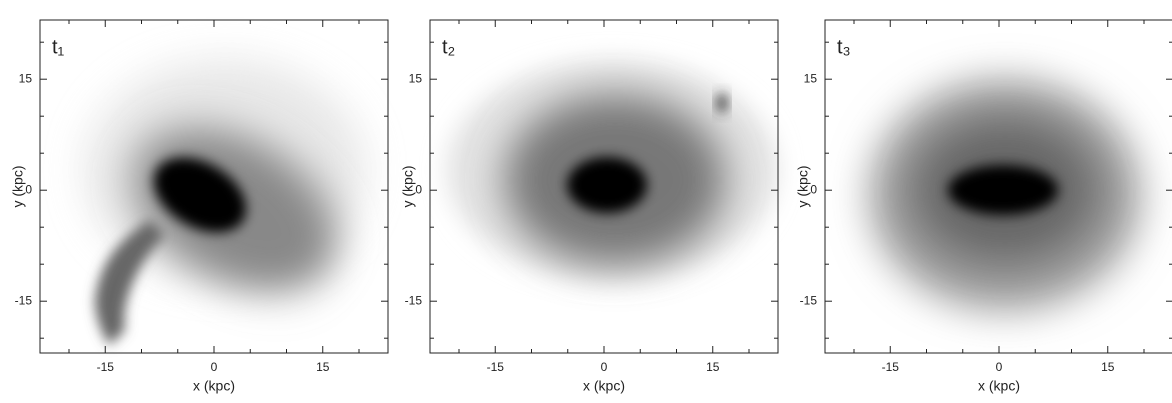  Describe the element at coordinates (448, 47) in the screenshot. I see `panel-label: t₂` at that location.